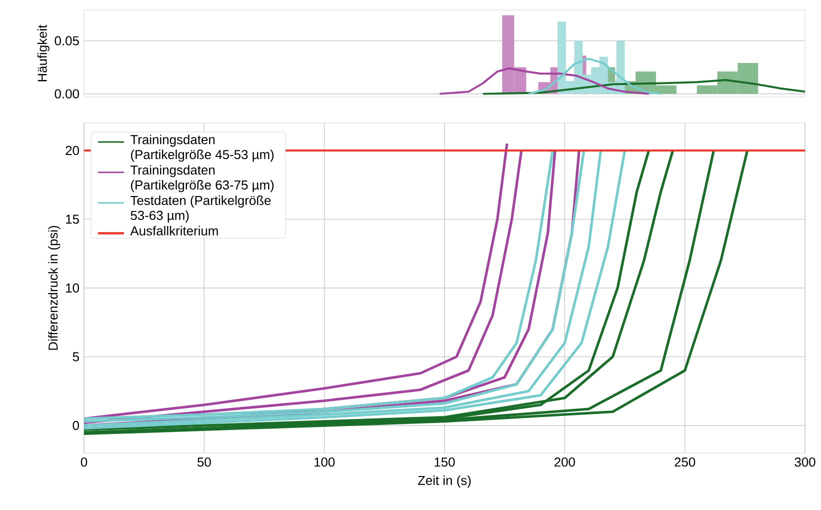 The width and height of the screenshot is (821, 510). What do you see at coordinates (564, 462) in the screenshot?
I see `x-tick-label: 200` at bounding box center [564, 462].